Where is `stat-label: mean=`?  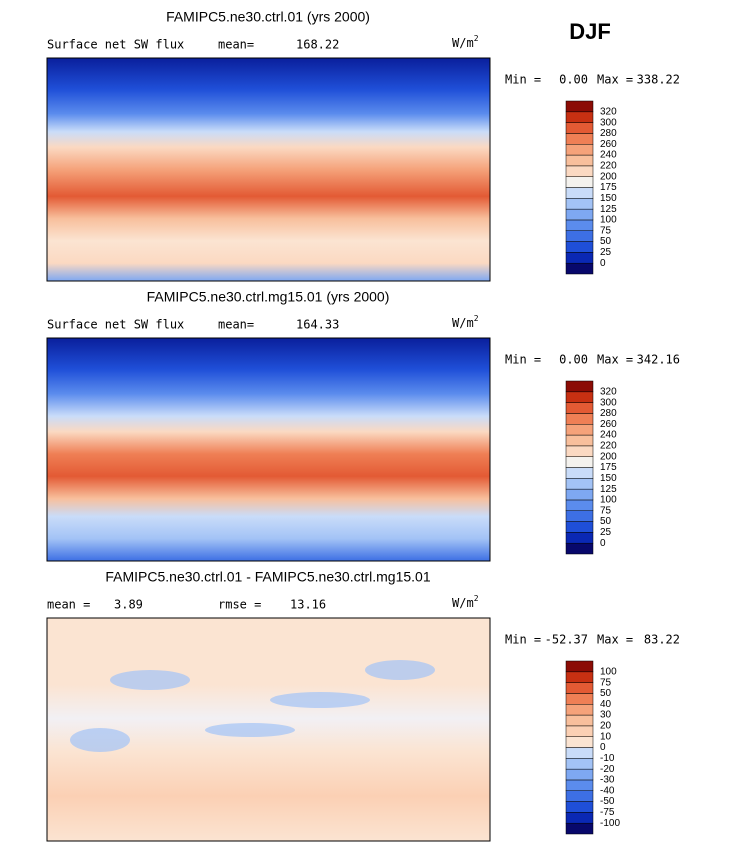 stat-label: mean= is located at coordinates (236, 45).